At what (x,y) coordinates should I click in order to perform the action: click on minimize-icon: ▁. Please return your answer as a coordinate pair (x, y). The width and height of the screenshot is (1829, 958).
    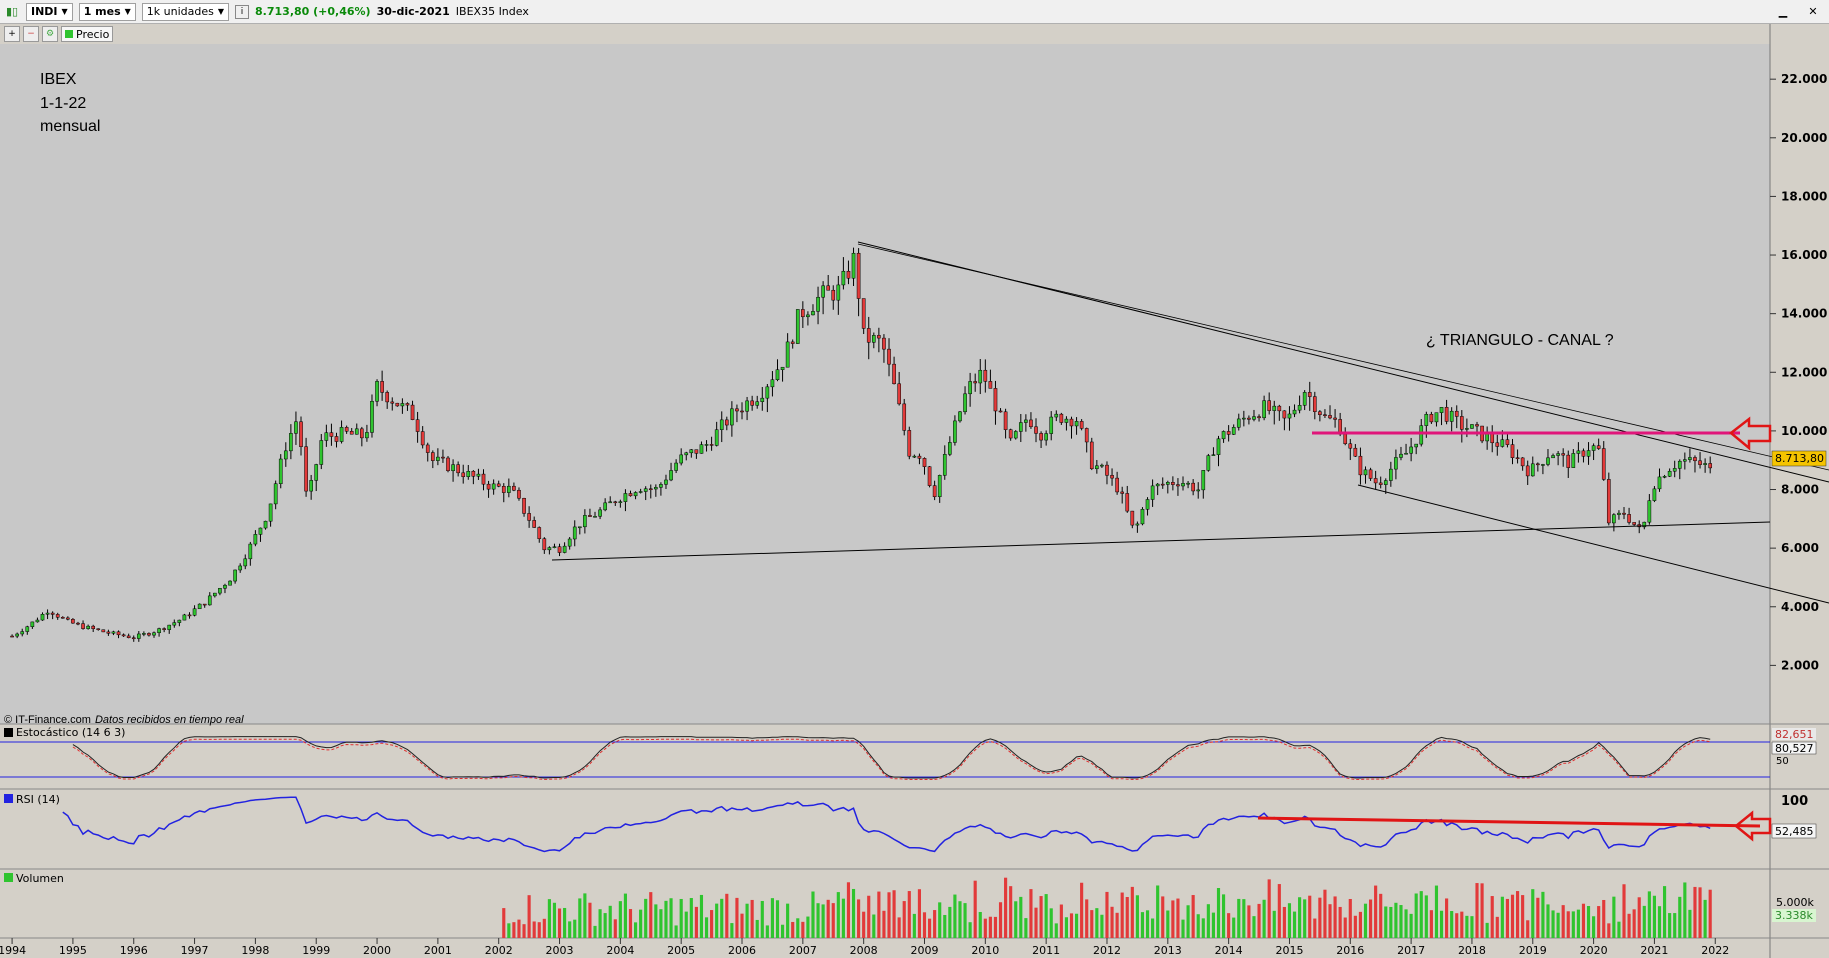
    Looking at the image, I should click on (1783, 11).